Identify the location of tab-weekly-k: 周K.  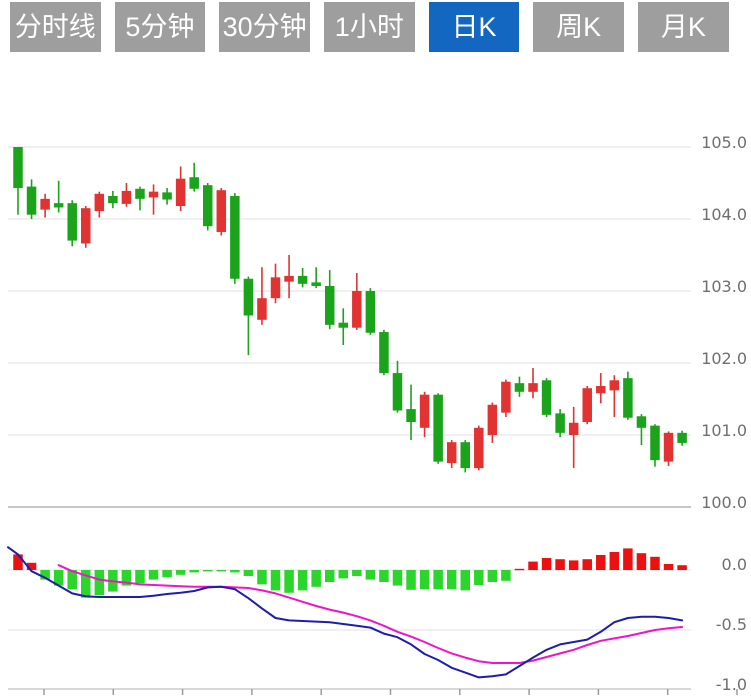
(578, 27).